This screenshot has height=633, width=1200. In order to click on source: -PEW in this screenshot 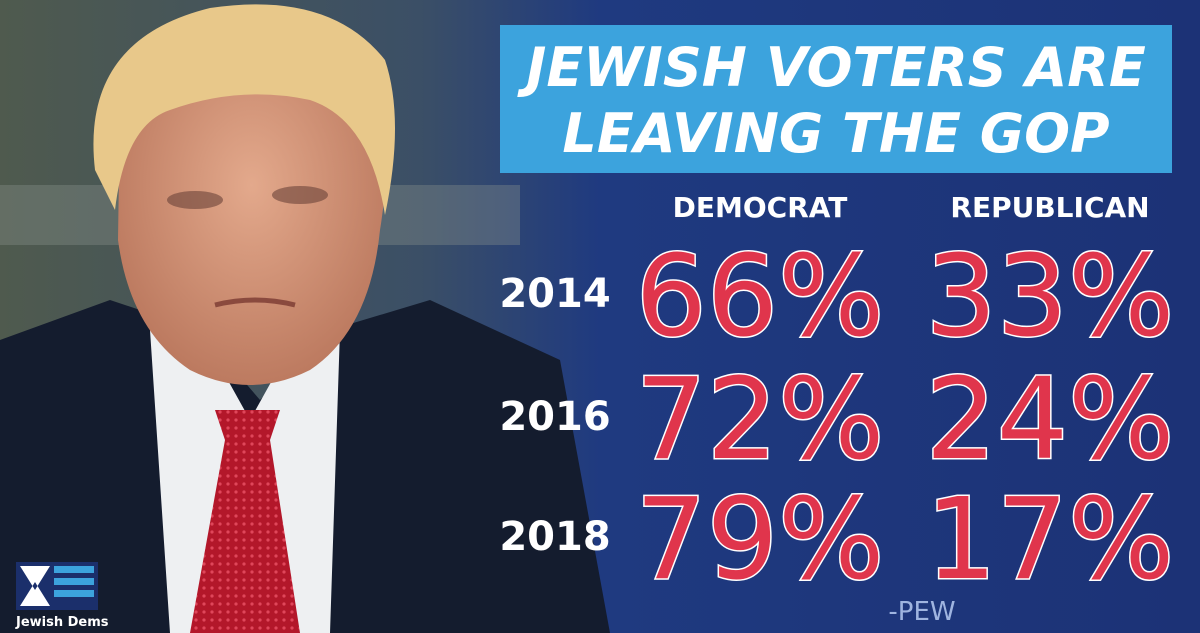, I will do `click(921, 612)`.